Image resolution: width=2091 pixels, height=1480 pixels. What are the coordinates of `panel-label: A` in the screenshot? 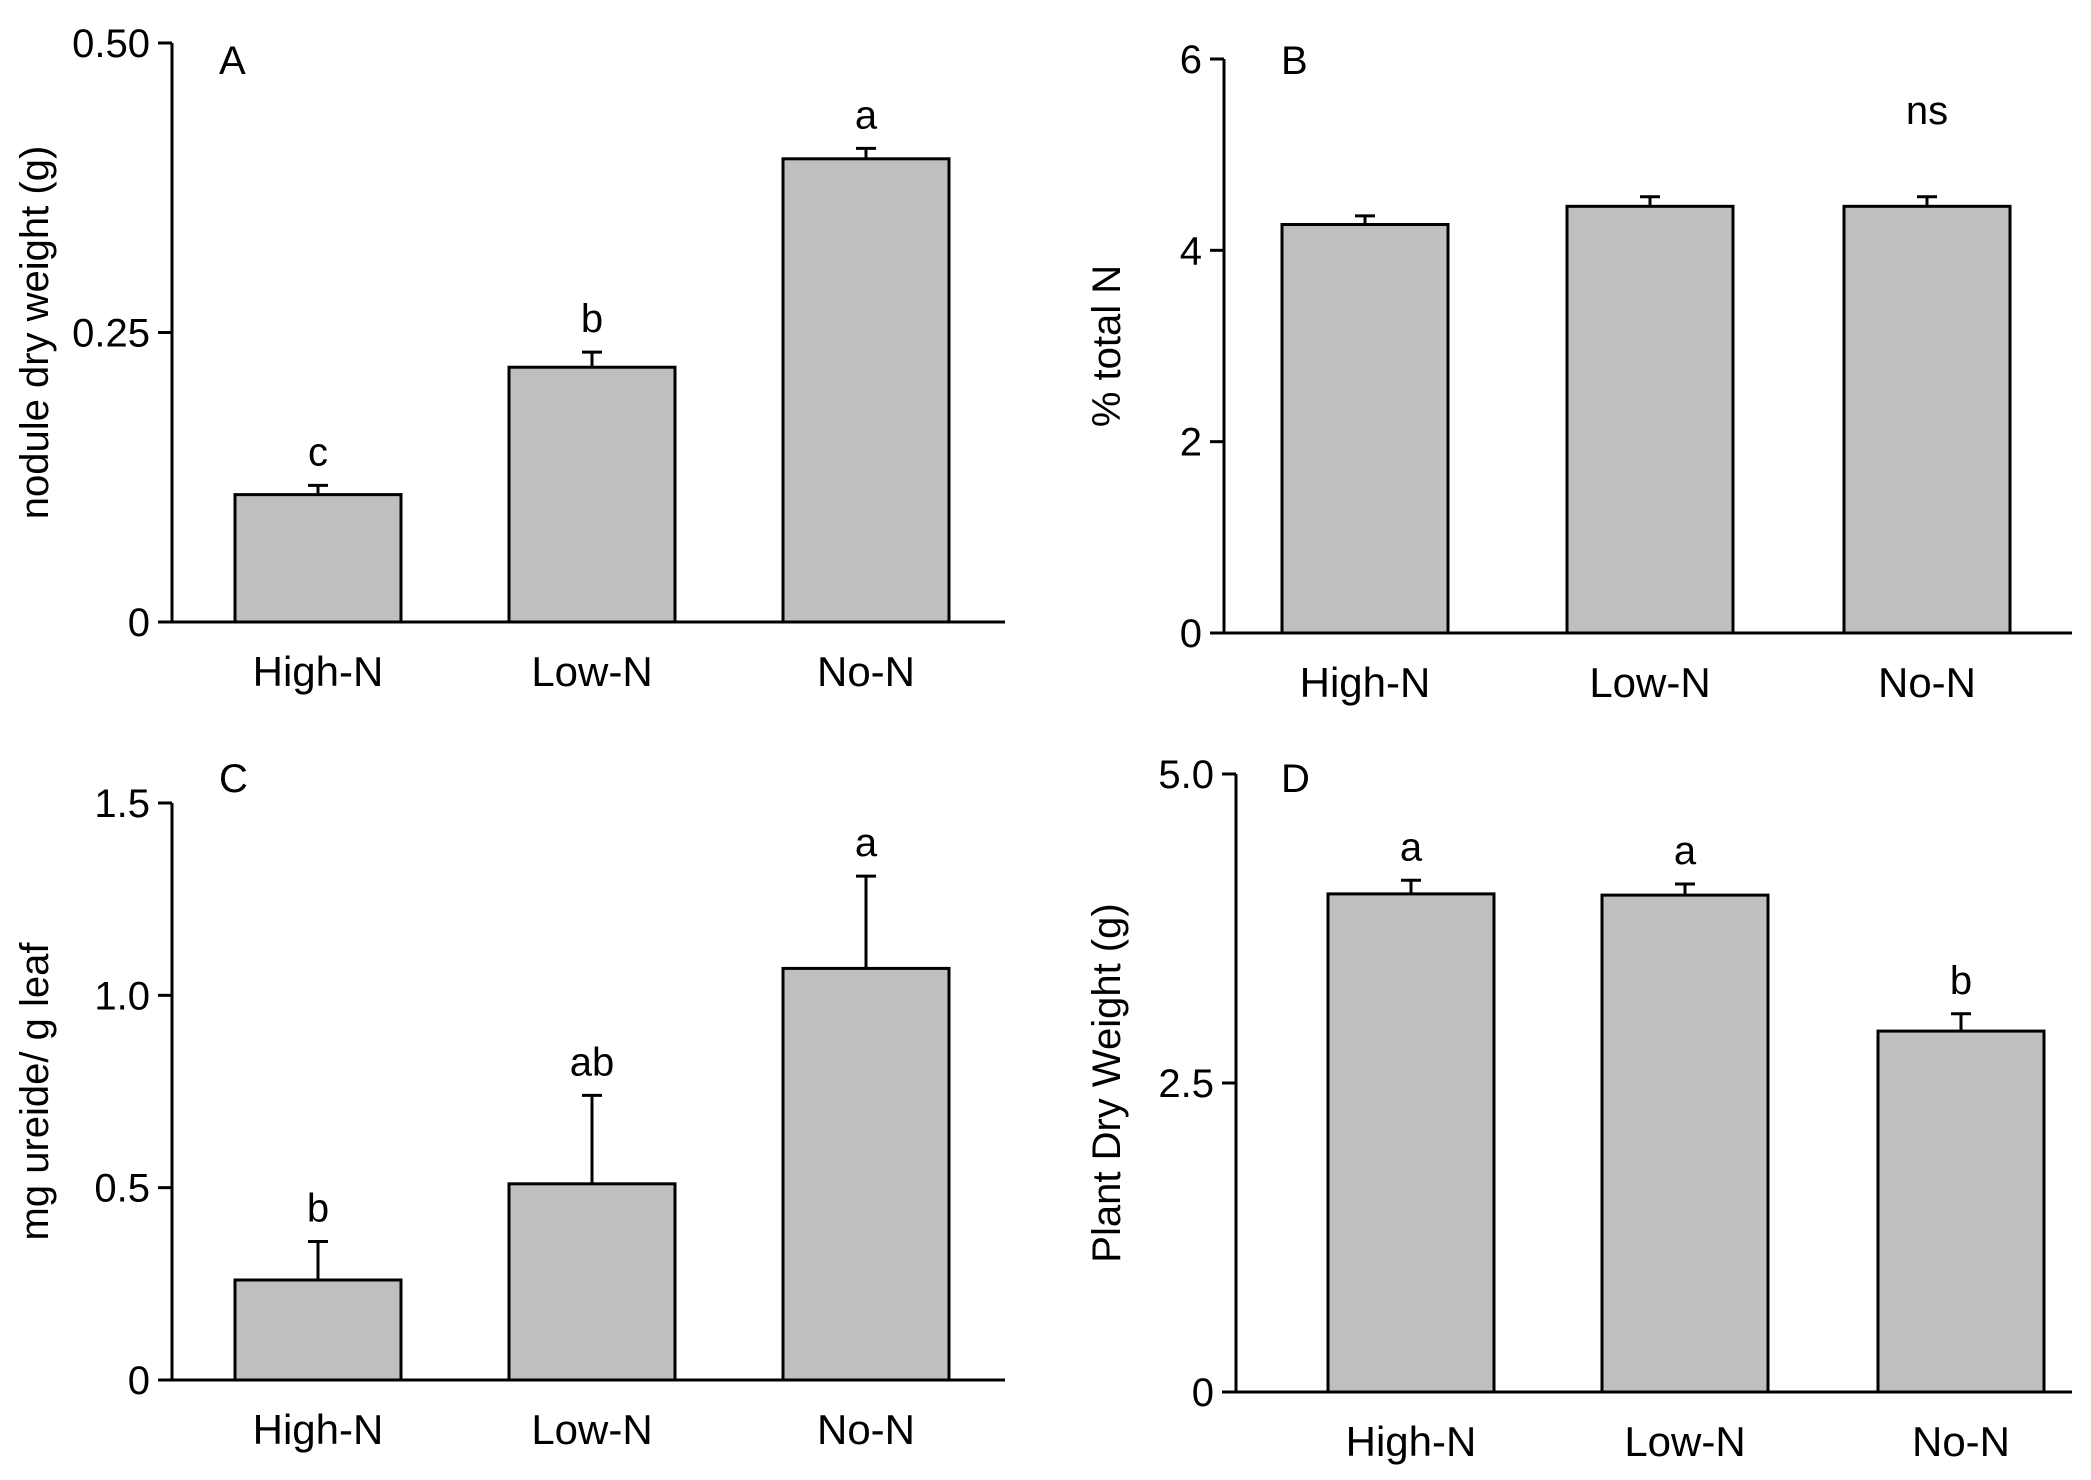 It's located at (232, 61).